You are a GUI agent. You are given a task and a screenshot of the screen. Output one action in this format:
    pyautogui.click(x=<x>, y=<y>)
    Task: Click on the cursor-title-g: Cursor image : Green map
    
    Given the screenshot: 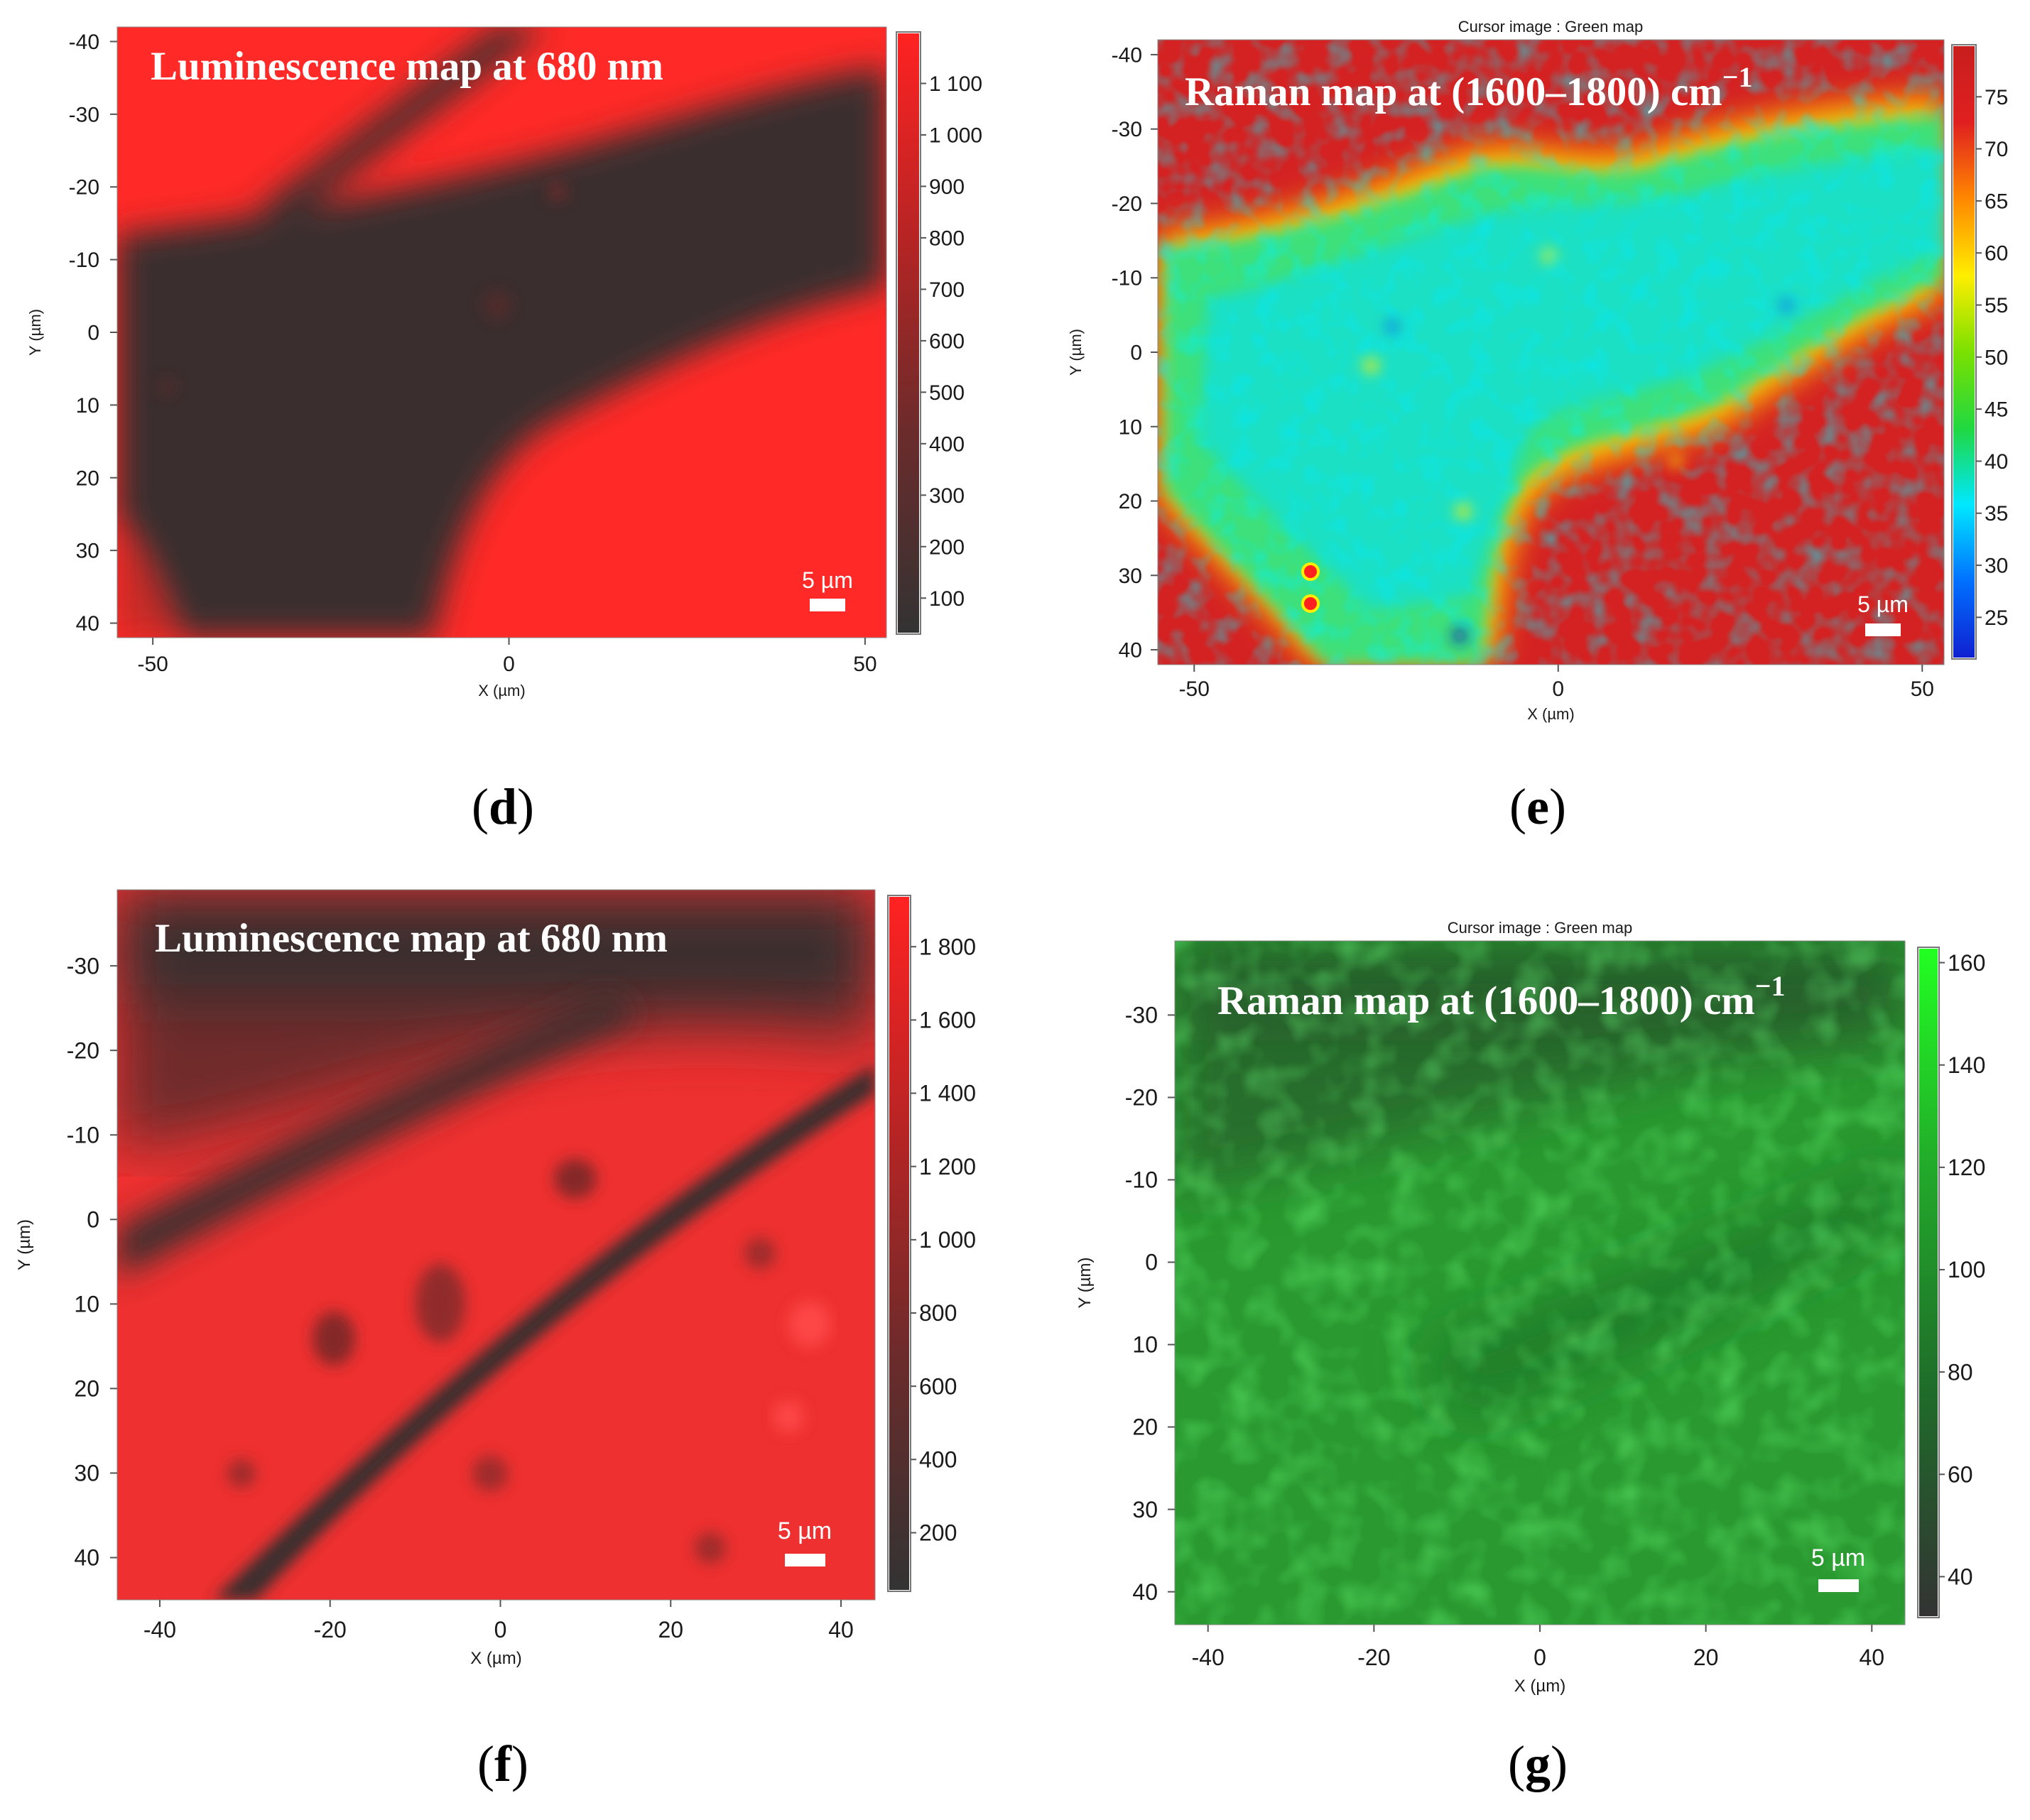 What is the action you would take?
    pyautogui.click(x=1540, y=928)
    